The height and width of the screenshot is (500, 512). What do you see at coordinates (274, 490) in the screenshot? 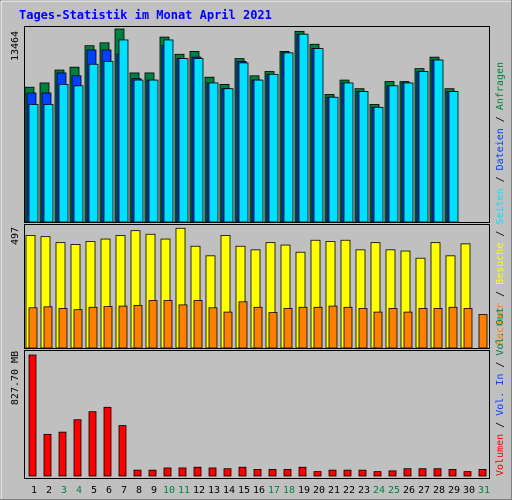
I see `x-tick-label-day-17: 17` at bounding box center [274, 490].